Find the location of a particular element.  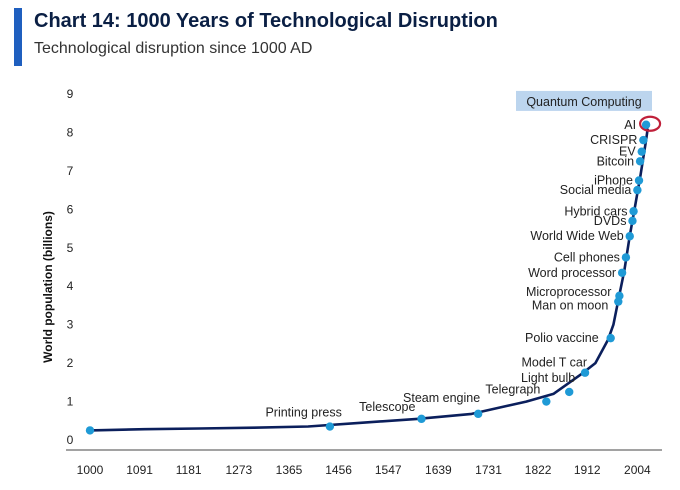

data-label: Quantum Computing is located at coordinates (583, 102).